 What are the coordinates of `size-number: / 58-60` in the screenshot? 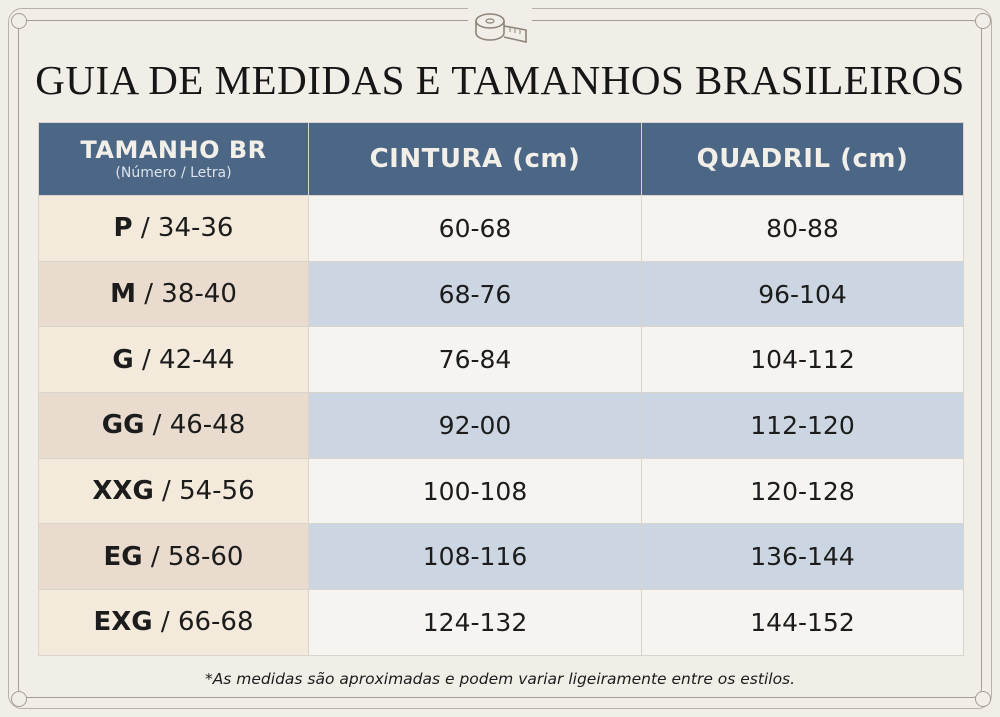 It's located at (193, 556).